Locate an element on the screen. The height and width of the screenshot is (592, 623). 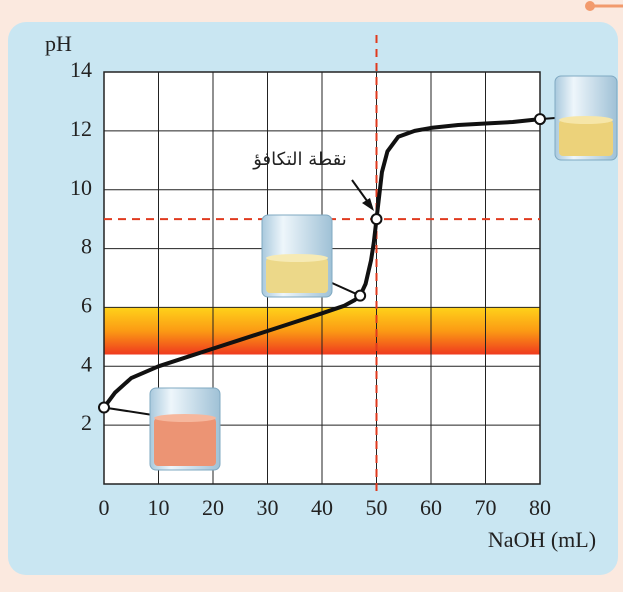
x-tick-label: 50 is located at coordinates (377, 507).